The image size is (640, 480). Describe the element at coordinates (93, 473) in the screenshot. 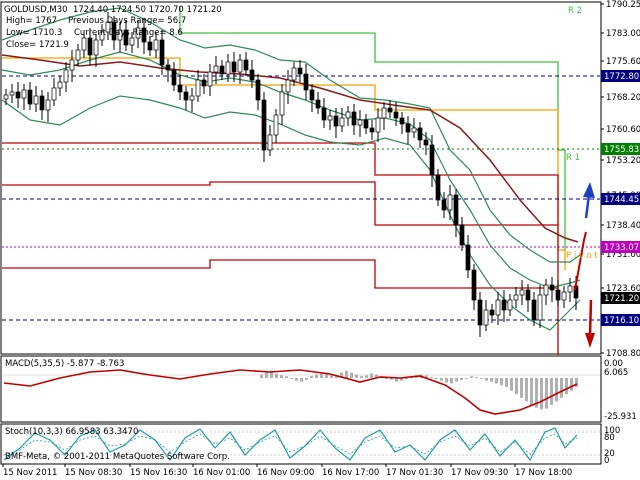

I see `time-tick-label: 15 Nov 08:30` at that location.